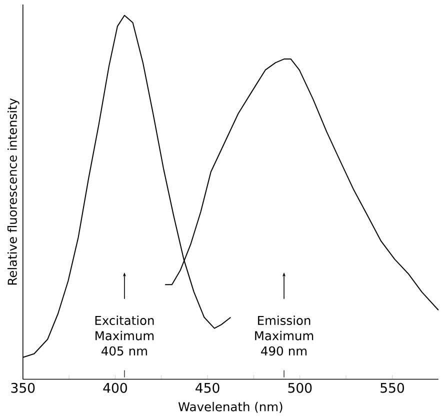 The image size is (443, 420). Describe the element at coordinates (392, 387) in the screenshot. I see `x-tick-label: 550` at that location.